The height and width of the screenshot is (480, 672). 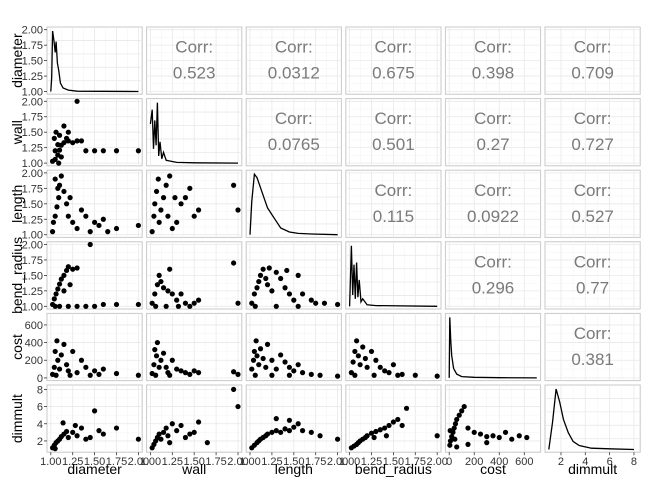 I want to click on panel-cost-dimmult, so click(x=592, y=347).